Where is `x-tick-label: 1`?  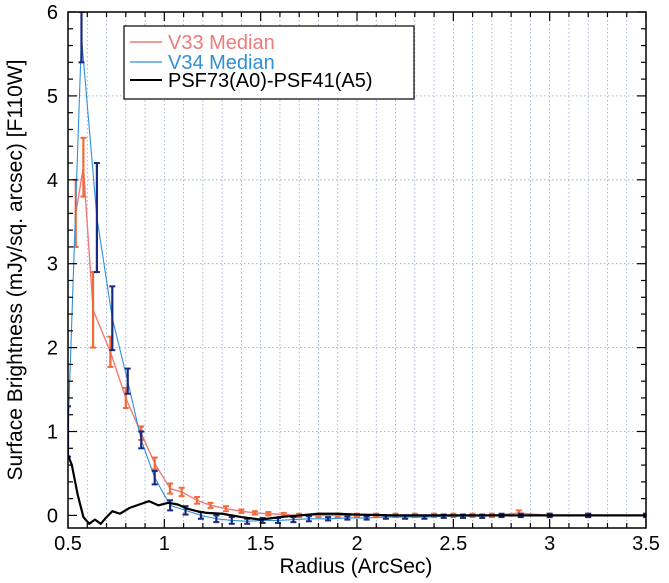
x-tick-label: 1 is located at coordinates (164, 544).